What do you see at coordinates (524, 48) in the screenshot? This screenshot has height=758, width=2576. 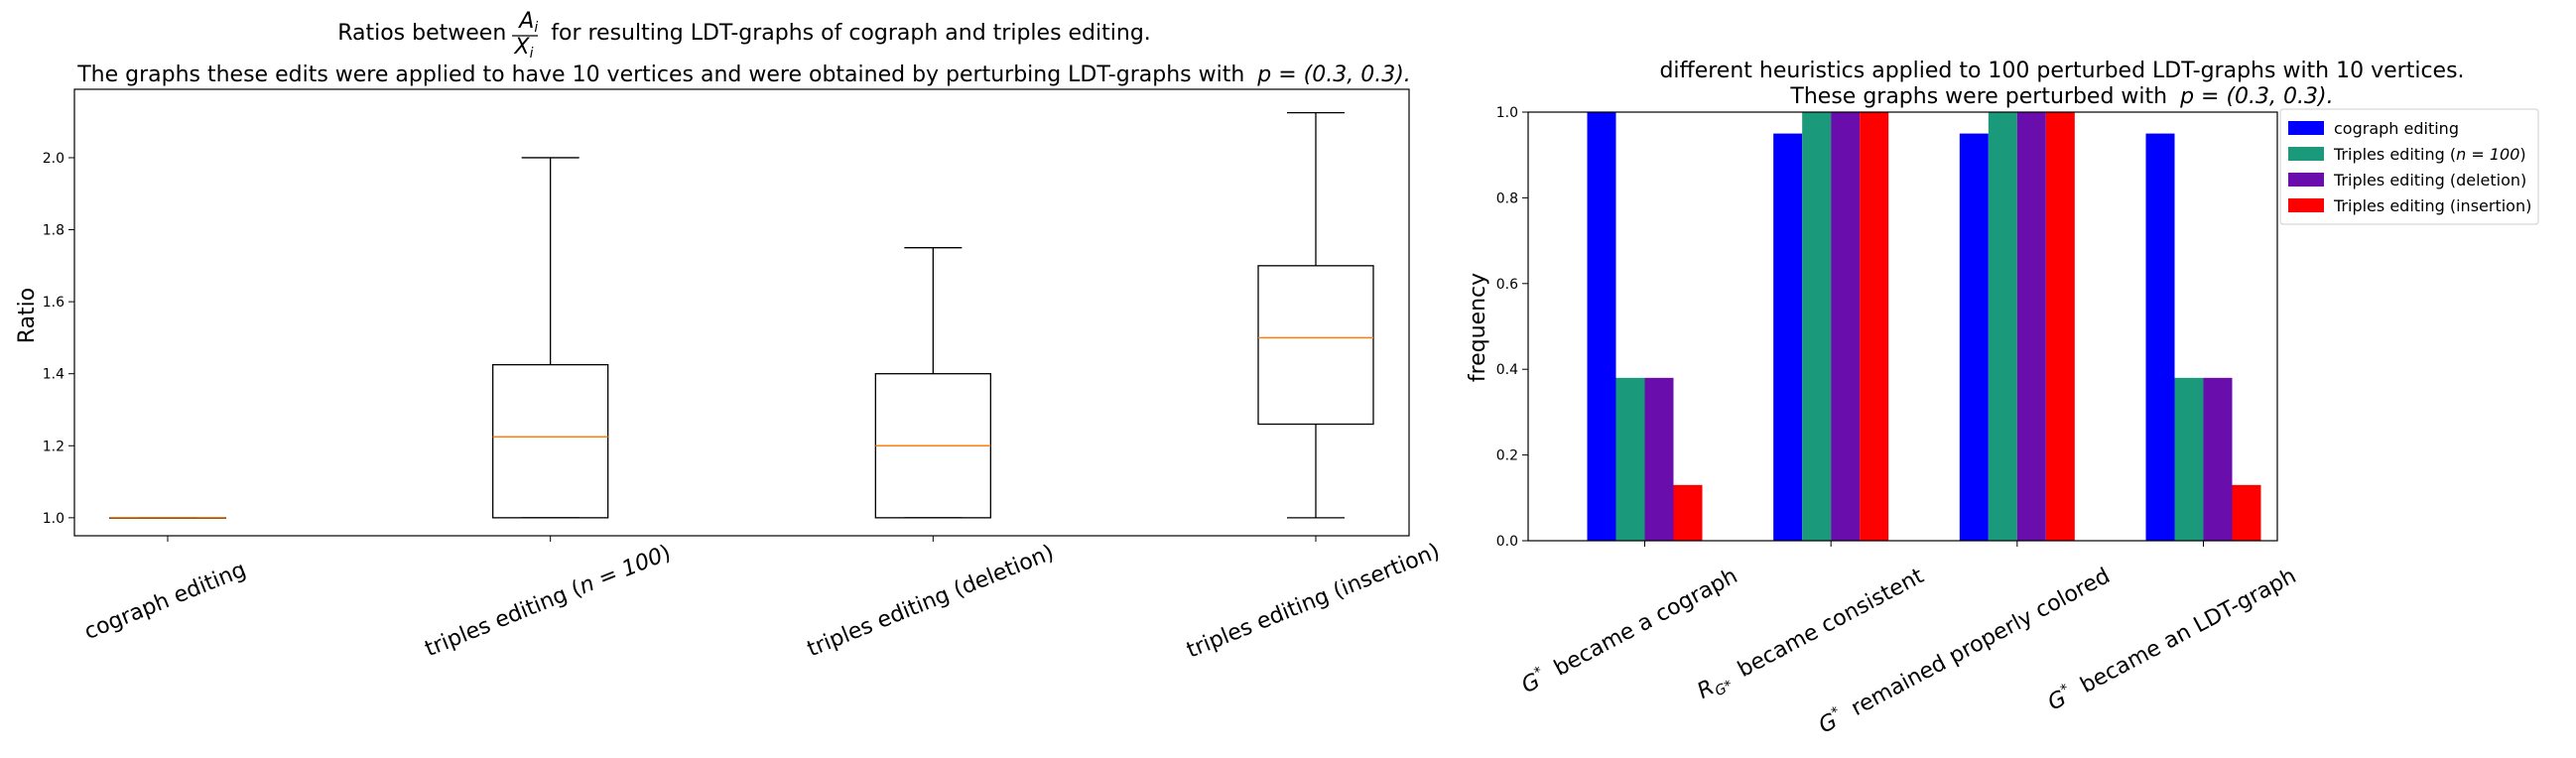 I see `boxplot-title-denominator: Xi` at bounding box center [524, 48].